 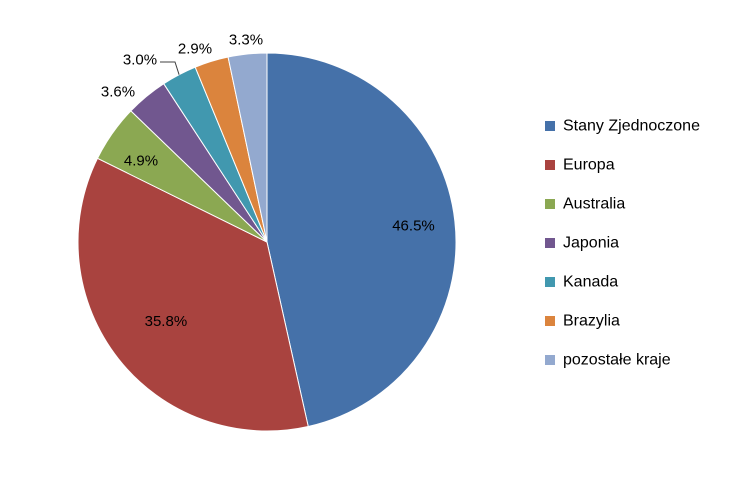 What do you see at coordinates (413, 225) in the screenshot?
I see `data-label-stany-zjednoczone: 46.5%` at bounding box center [413, 225].